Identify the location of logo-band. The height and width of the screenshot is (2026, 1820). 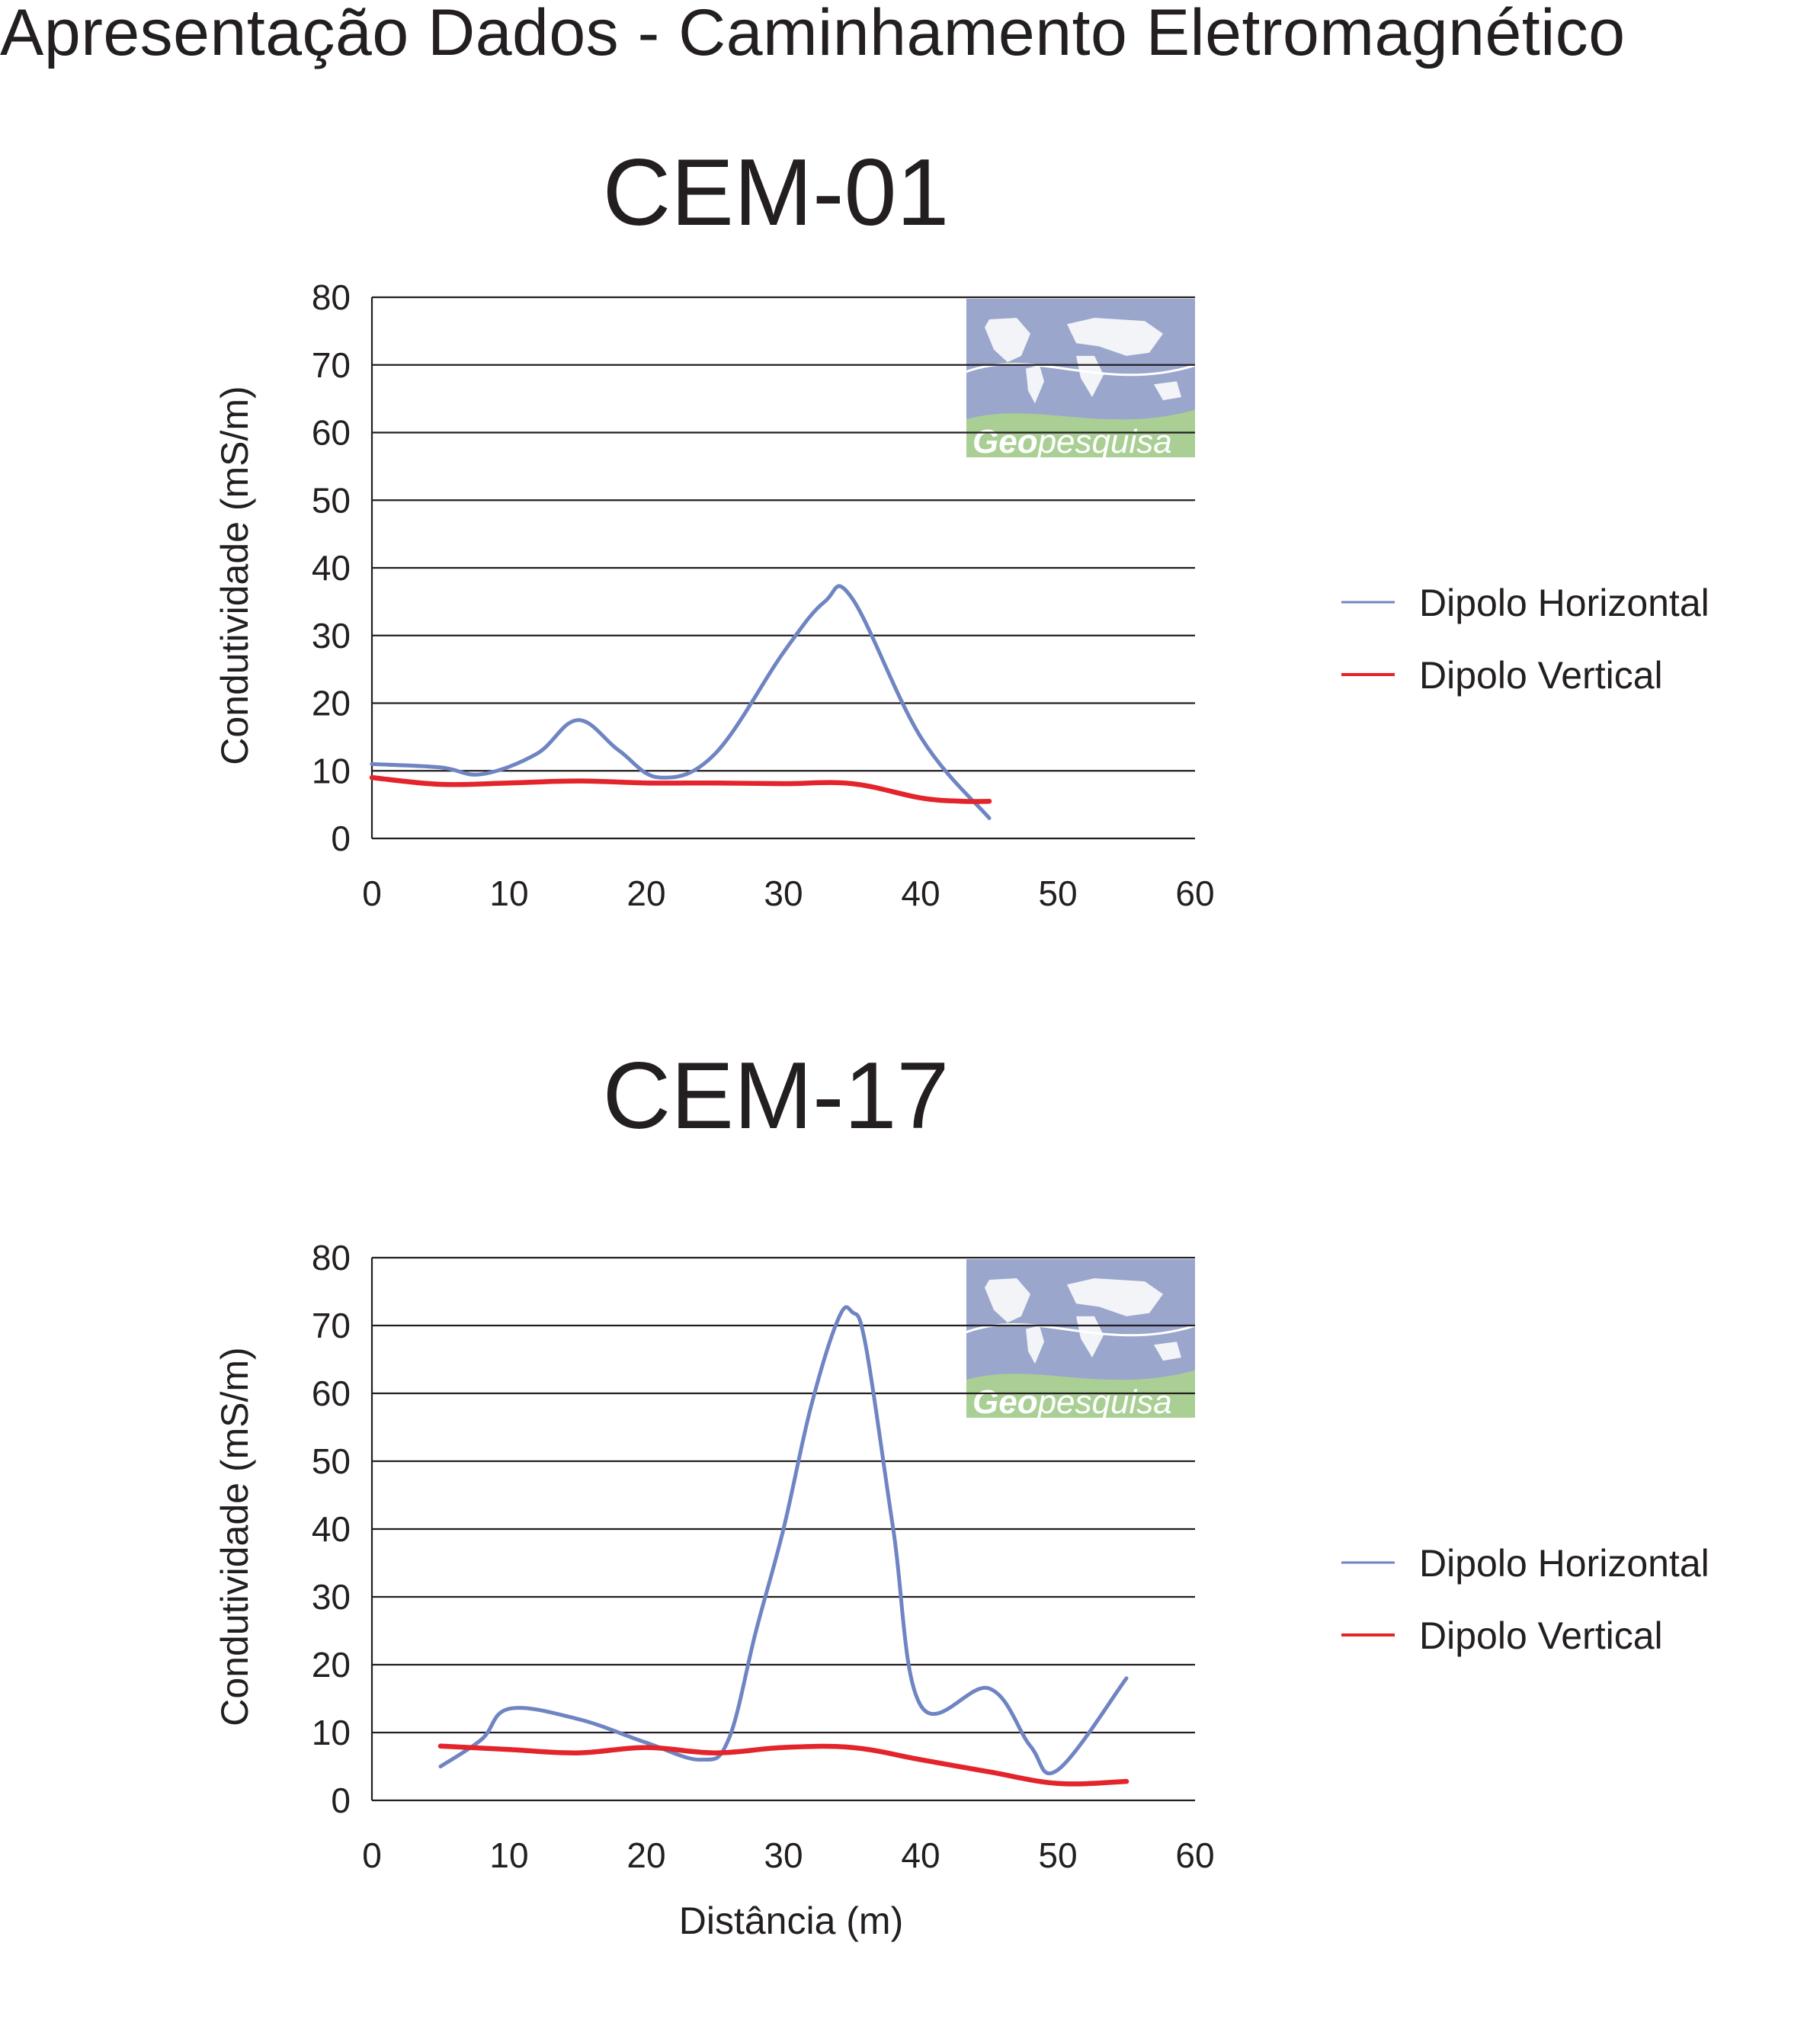
(1081, 433).